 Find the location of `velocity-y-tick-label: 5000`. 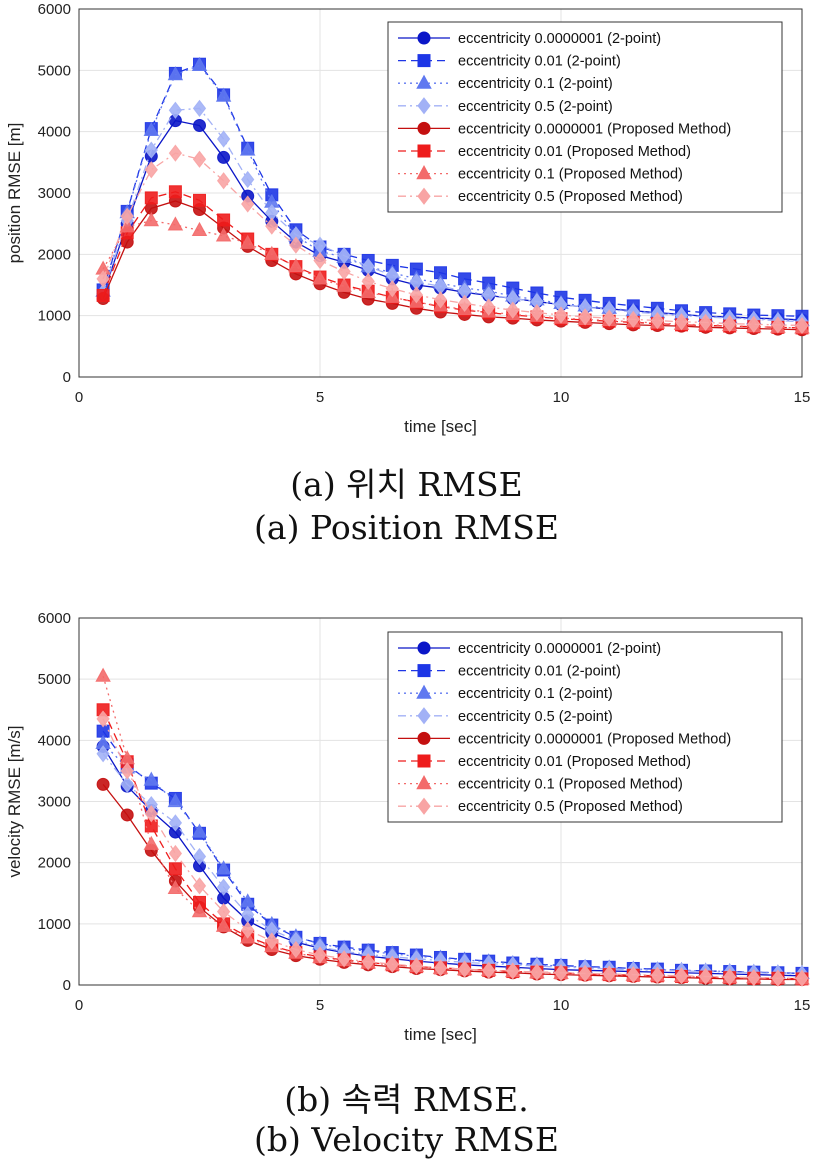

velocity-y-tick-label: 5000 is located at coordinates (54, 679).